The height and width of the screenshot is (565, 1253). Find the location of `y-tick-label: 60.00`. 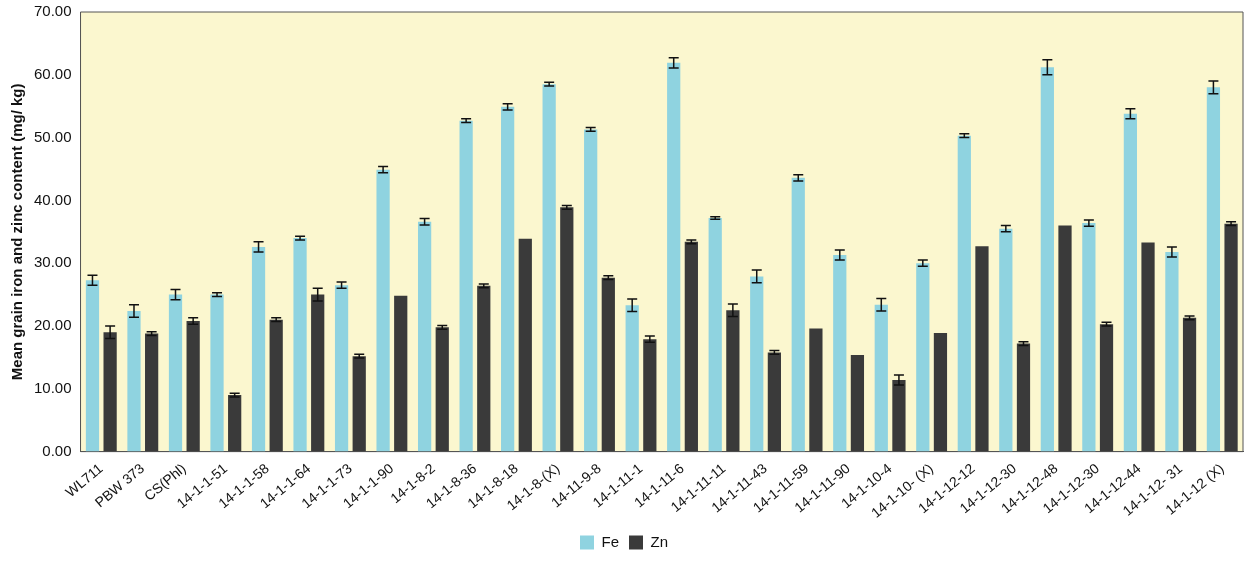

y-tick-label: 60.00 is located at coordinates (52, 73).